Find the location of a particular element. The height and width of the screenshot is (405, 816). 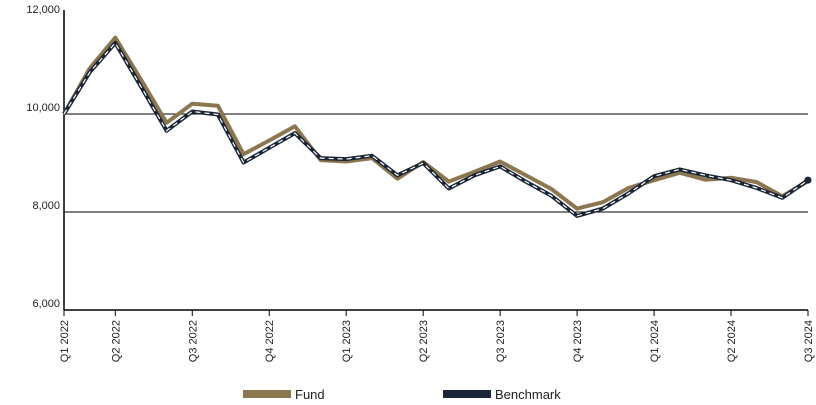

legend-label: Fund is located at coordinates (310, 394).